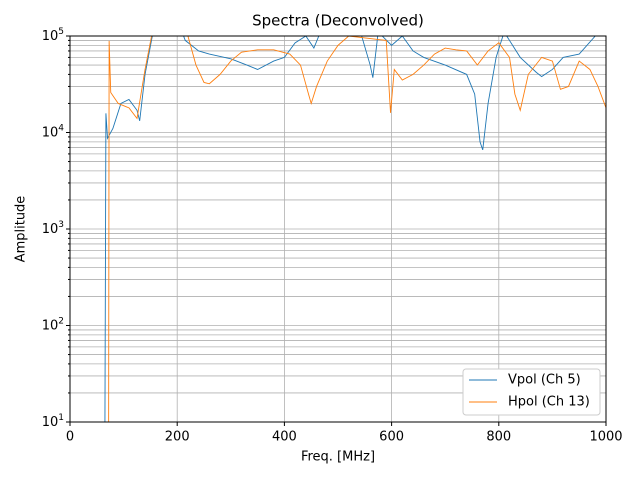  What do you see at coordinates (549, 402) in the screenshot?
I see `legend-label: Hpol (Ch 13)` at bounding box center [549, 402].